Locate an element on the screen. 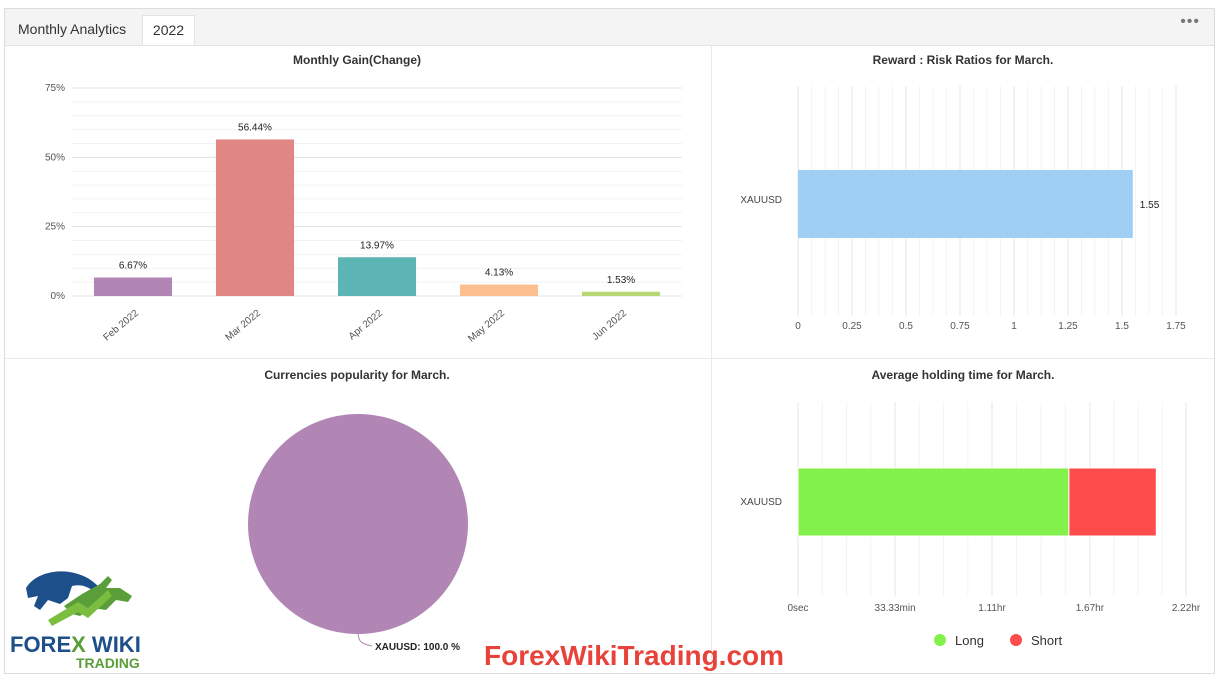 This screenshot has width=1221, height=681. bar-data-label: 1.53% is located at coordinates (621, 280).